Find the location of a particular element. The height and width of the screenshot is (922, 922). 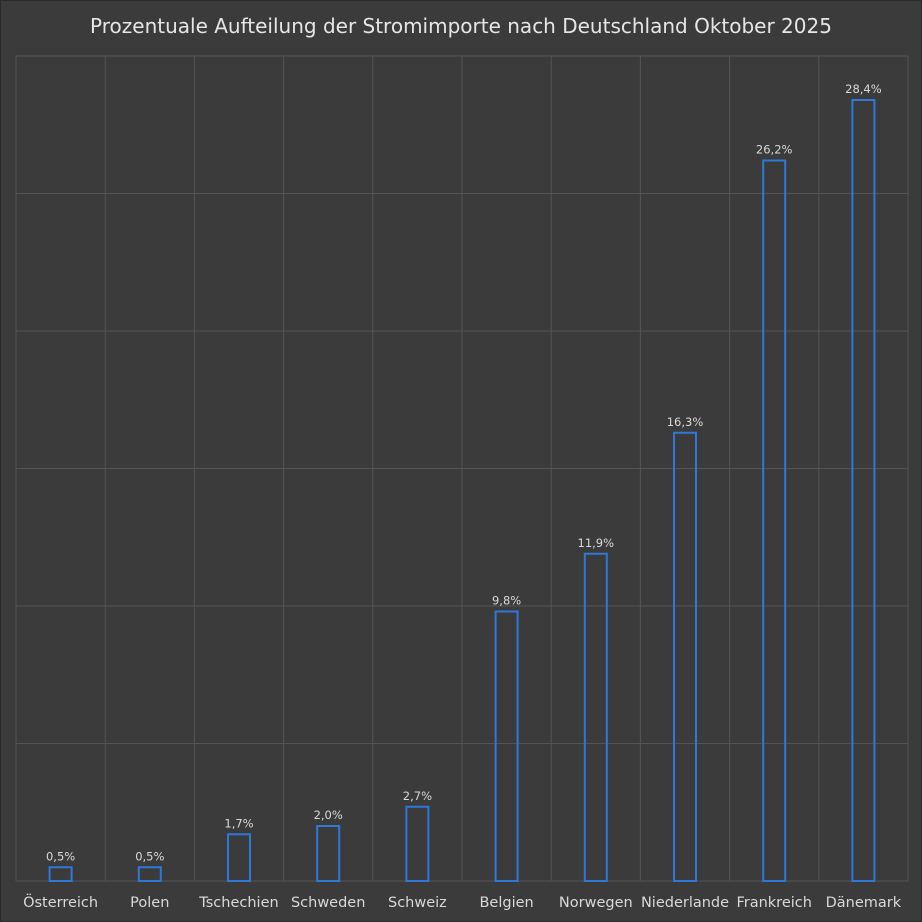

x-tick-label-frankreich: Frankreich is located at coordinates (773, 903).